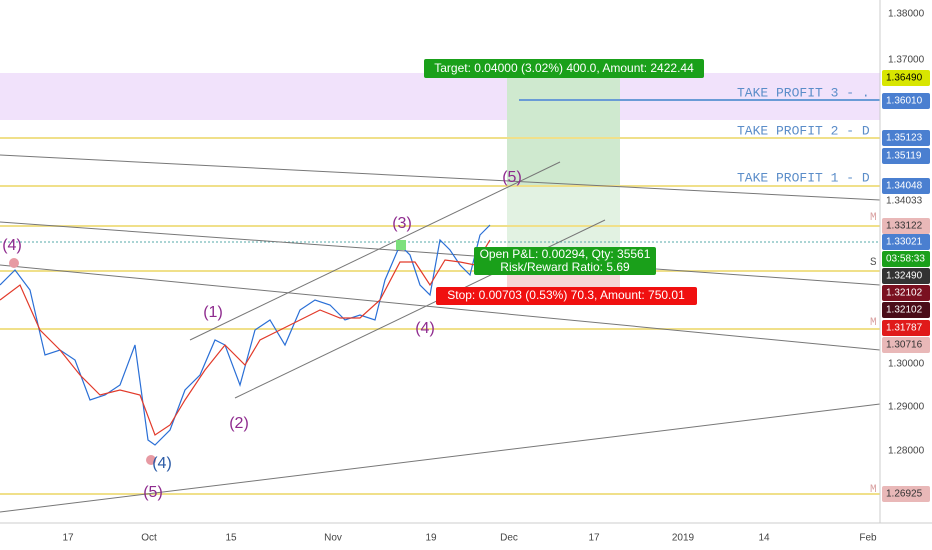  Describe the element at coordinates (803, 92) in the screenshot. I see `take-profit-label: TAKE PROFIT 3 - .` at that location.